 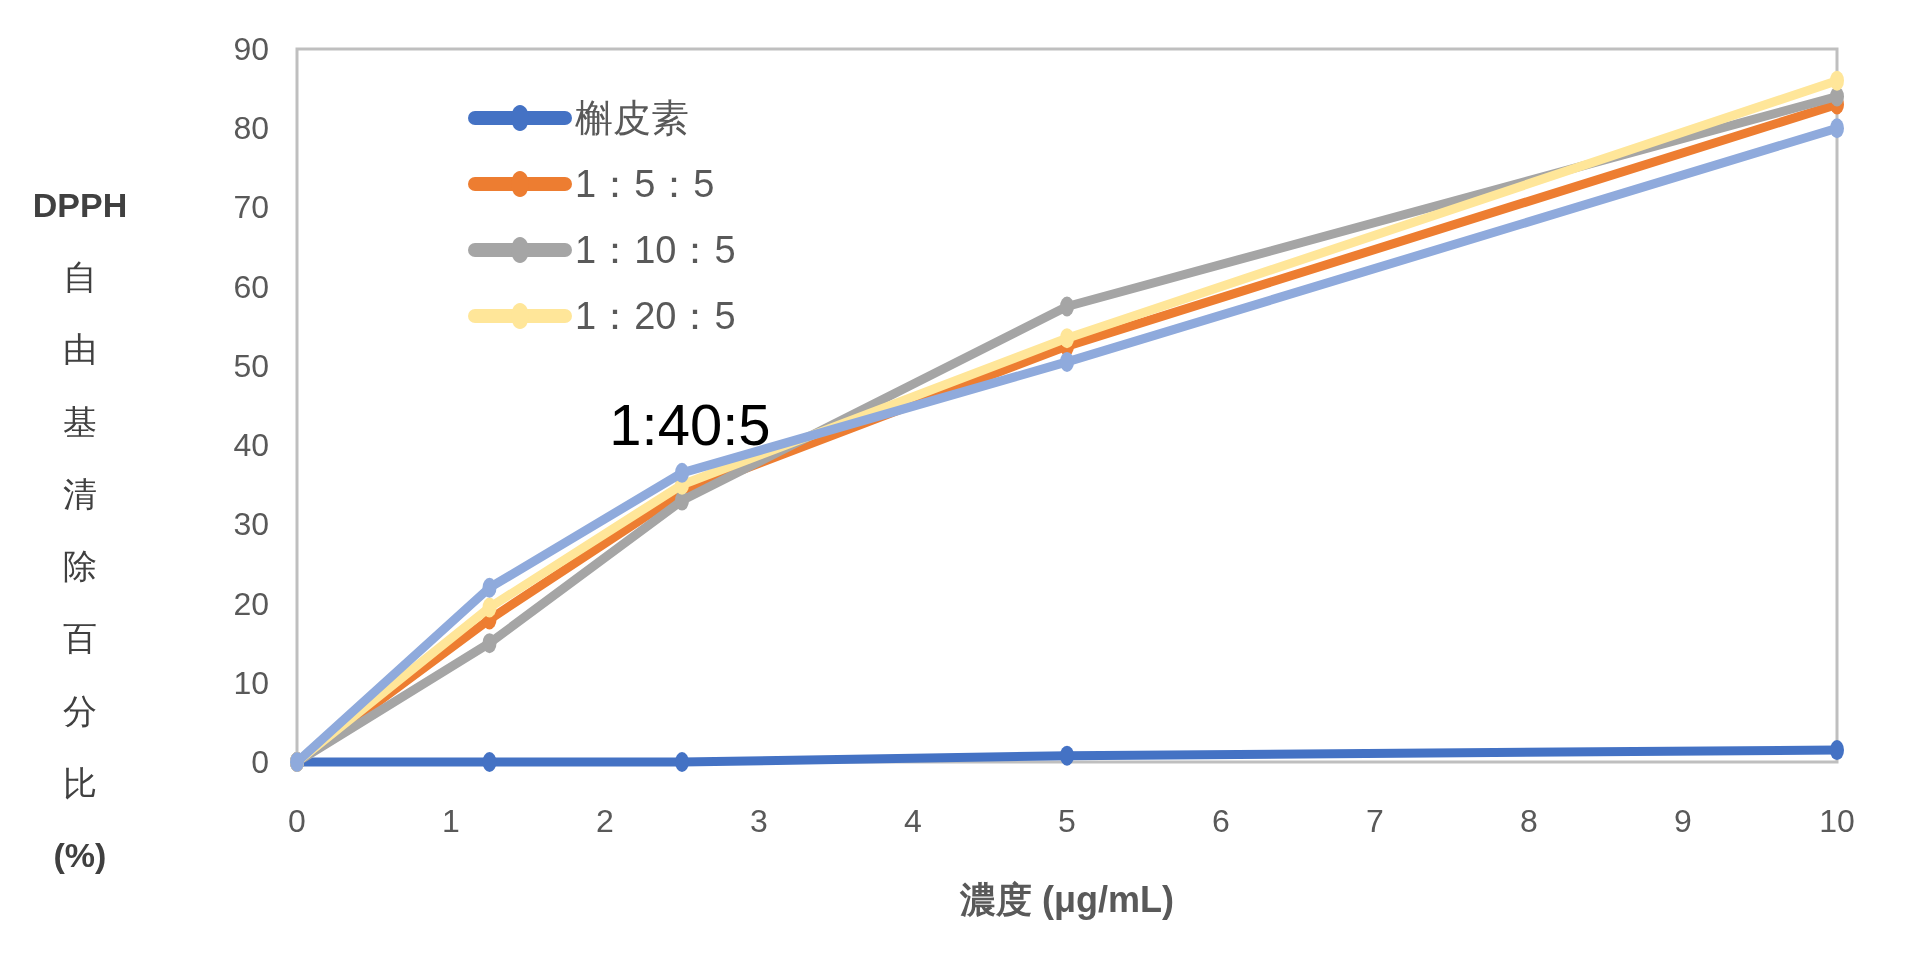 What do you see at coordinates (251, 286) in the screenshot?
I see `y-tick-label: 60` at bounding box center [251, 286].